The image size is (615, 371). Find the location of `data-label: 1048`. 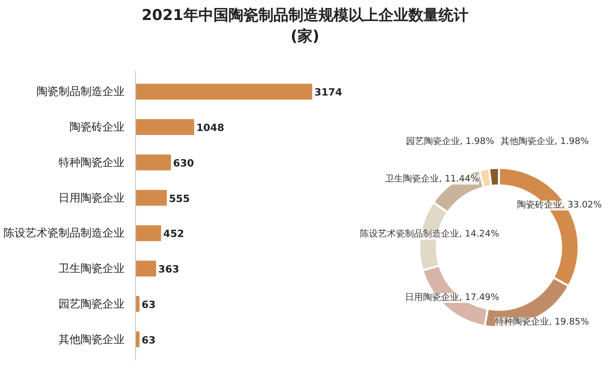

data-label: 1048 is located at coordinates (210, 128).